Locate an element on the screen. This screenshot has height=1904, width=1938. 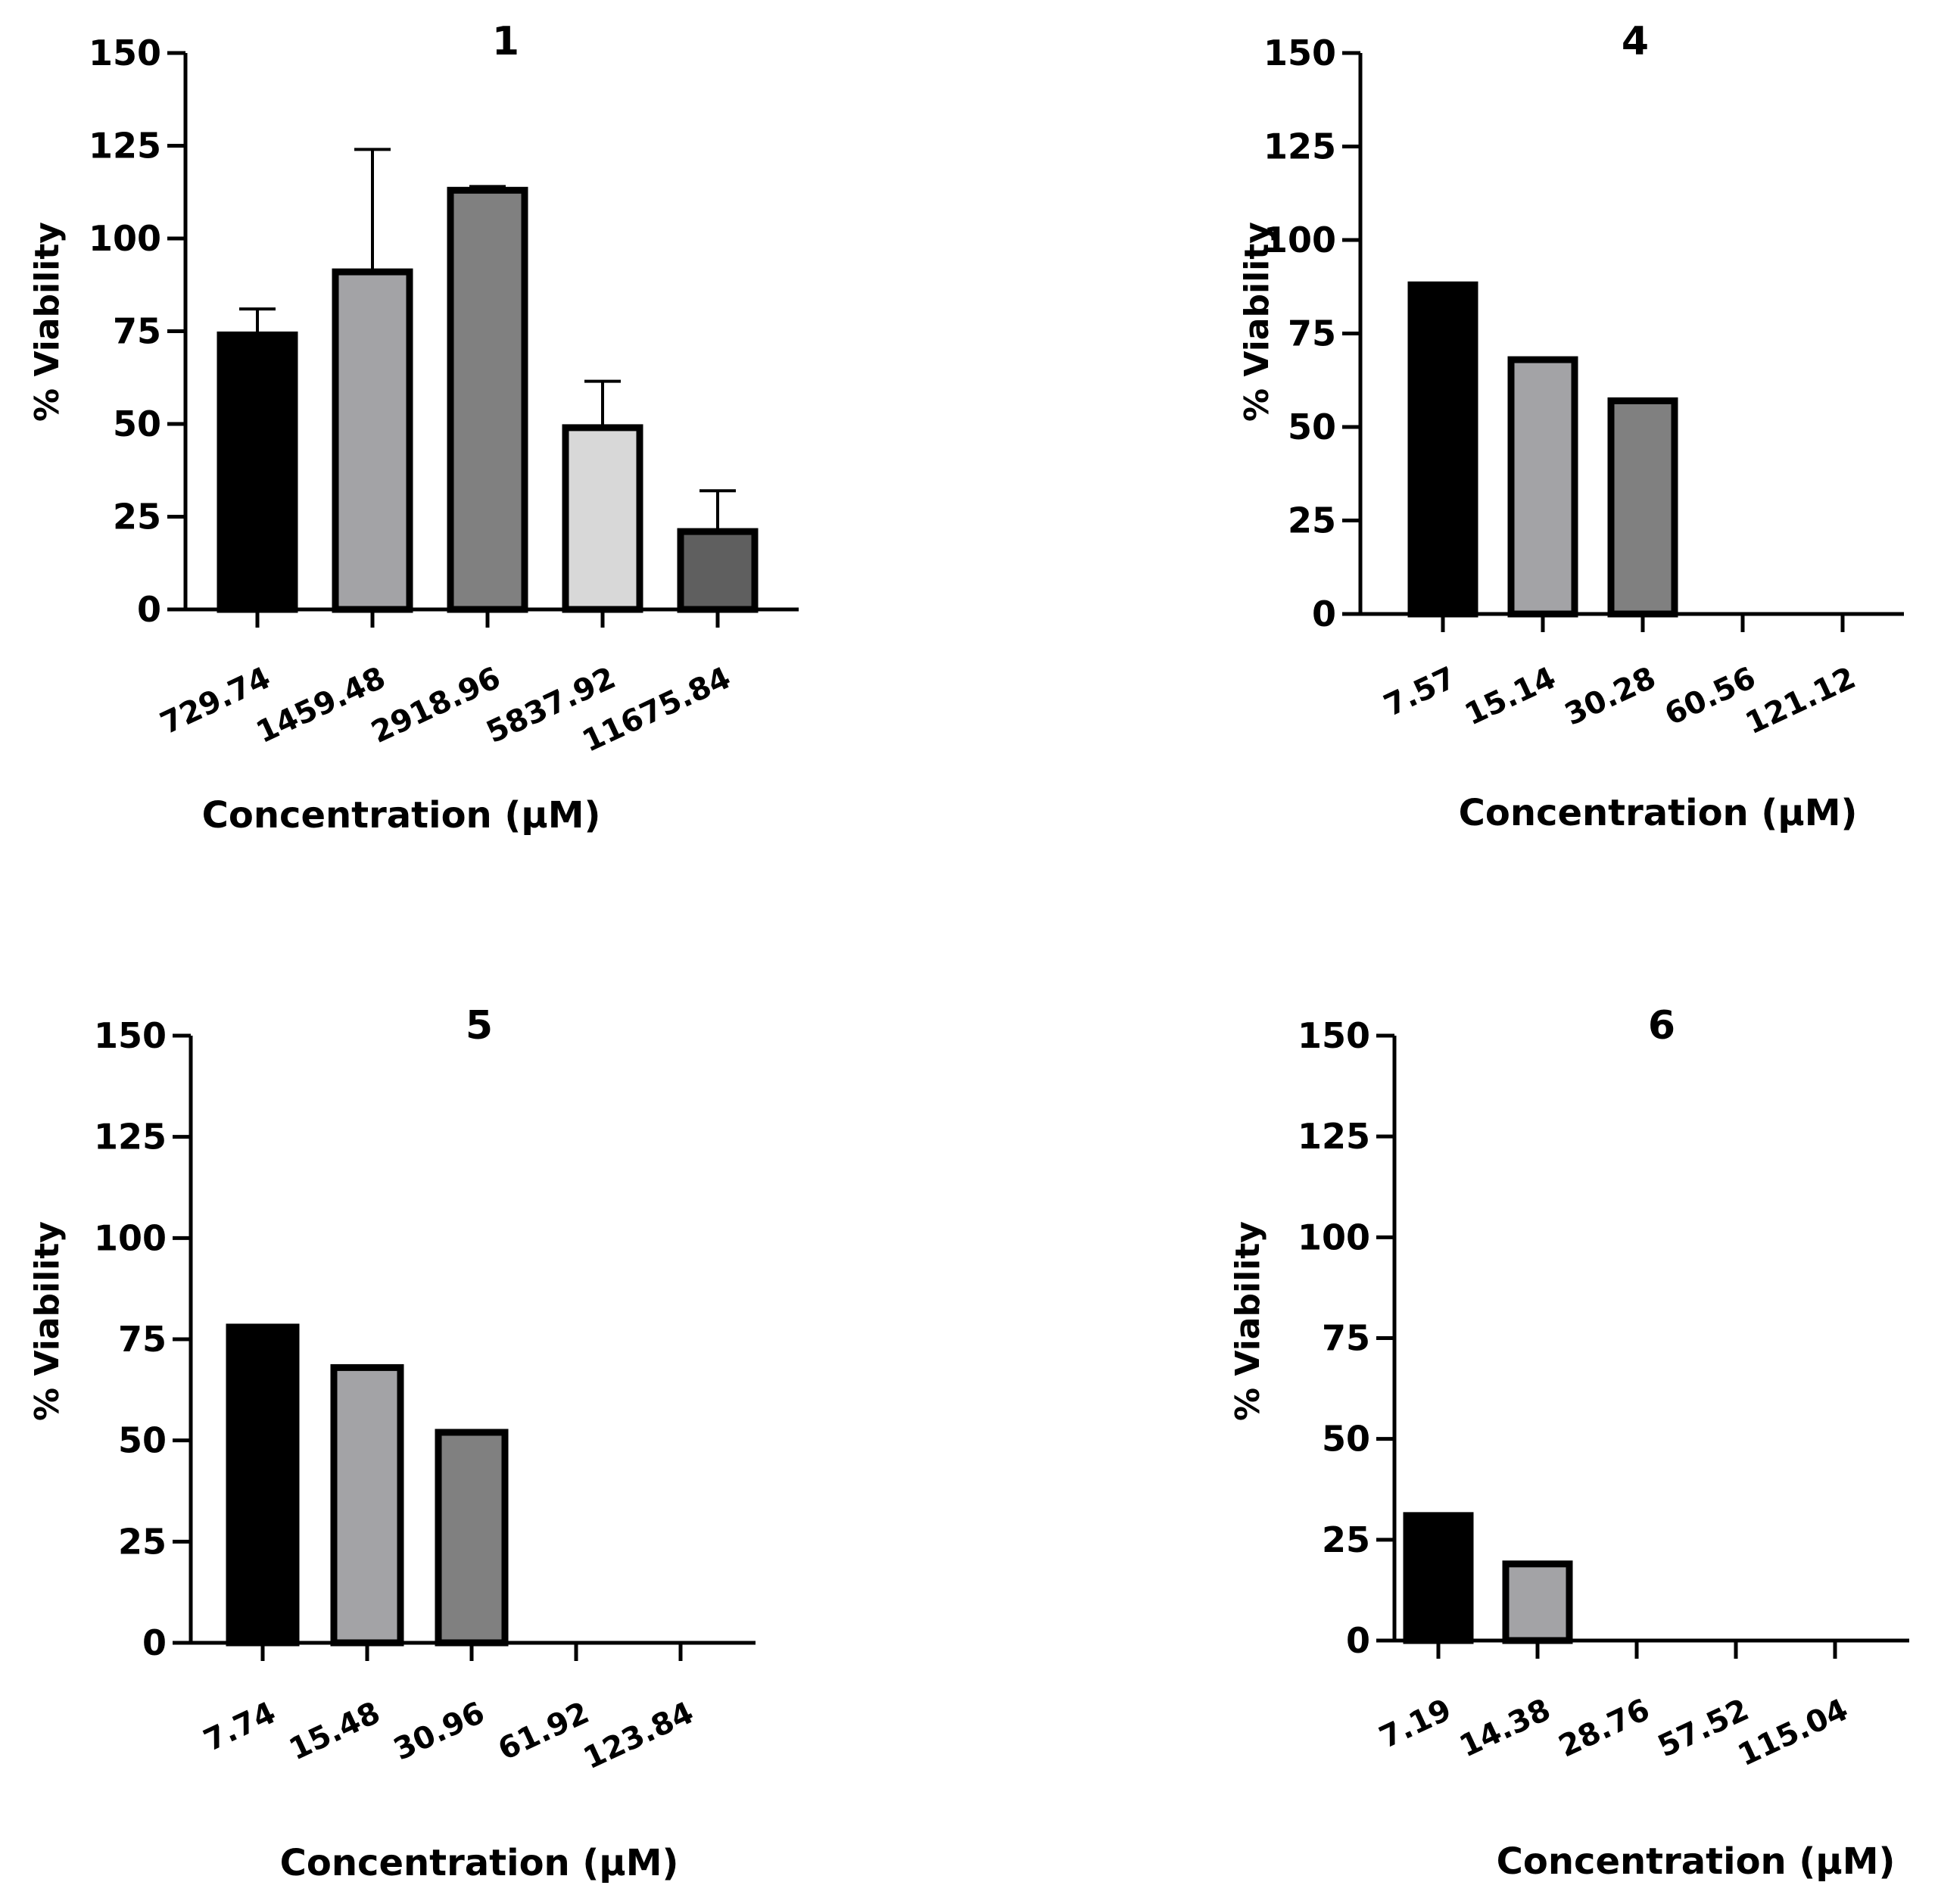
x-tick-label: 121.12 is located at coordinates (1801, 700).